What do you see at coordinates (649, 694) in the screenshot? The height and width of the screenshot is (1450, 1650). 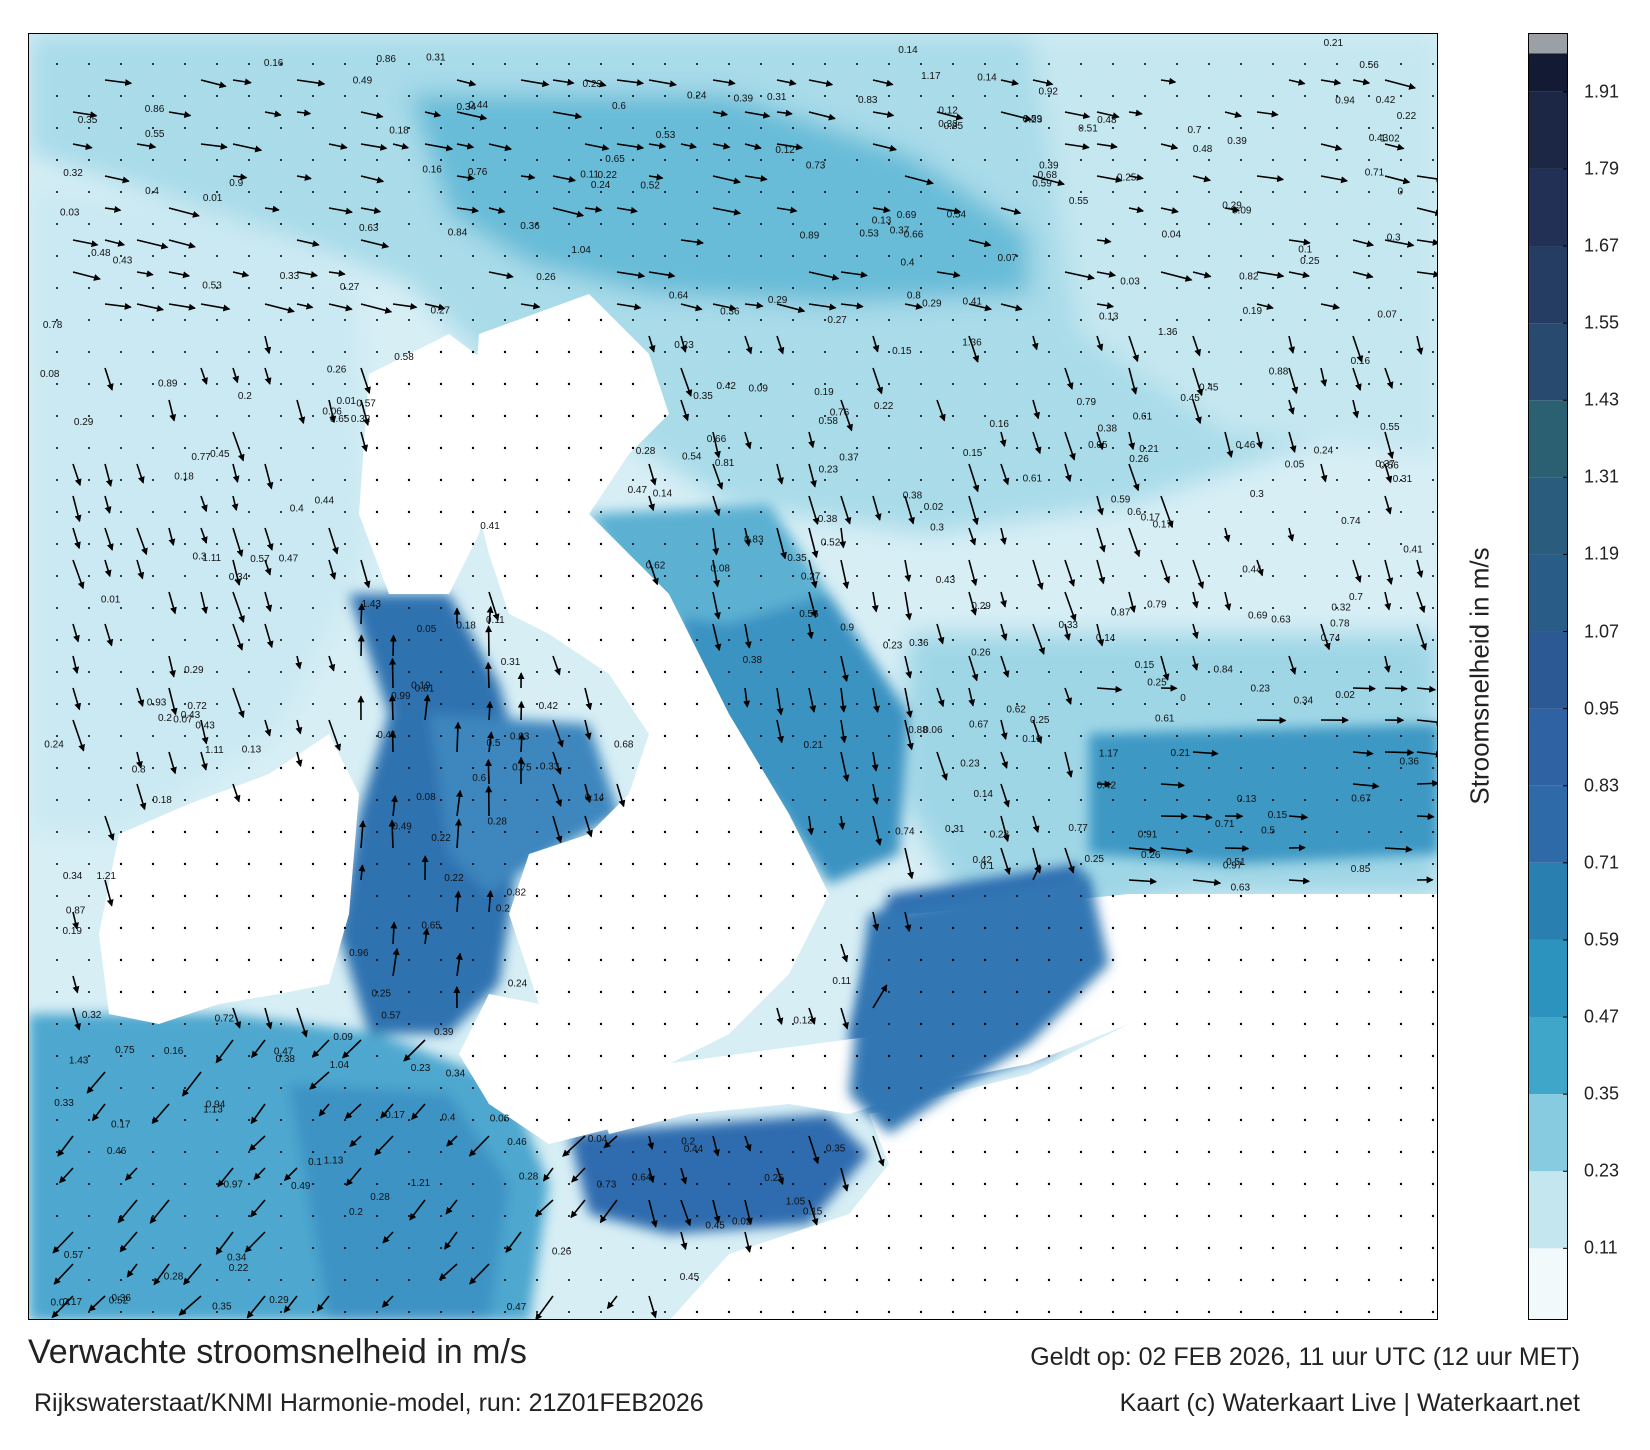 I see `central-land` at bounding box center [649, 694].